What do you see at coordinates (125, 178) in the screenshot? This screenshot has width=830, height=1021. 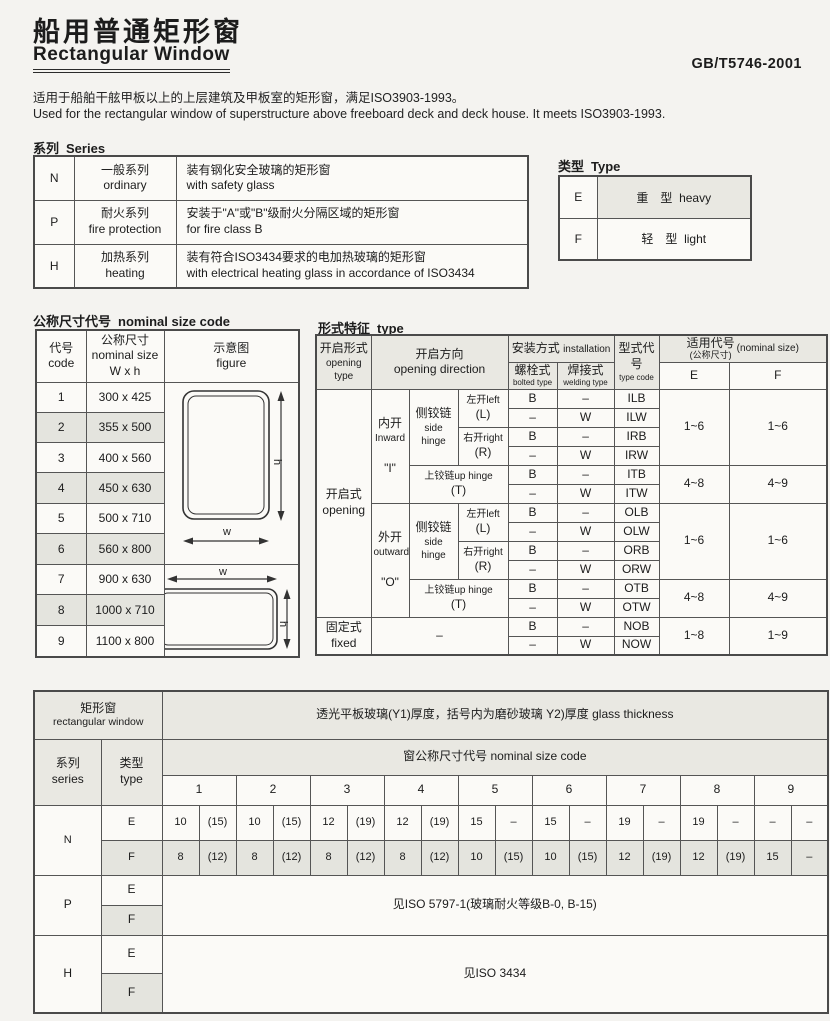 I see `series-name: 一般系列 ordinary` at bounding box center [125, 178].